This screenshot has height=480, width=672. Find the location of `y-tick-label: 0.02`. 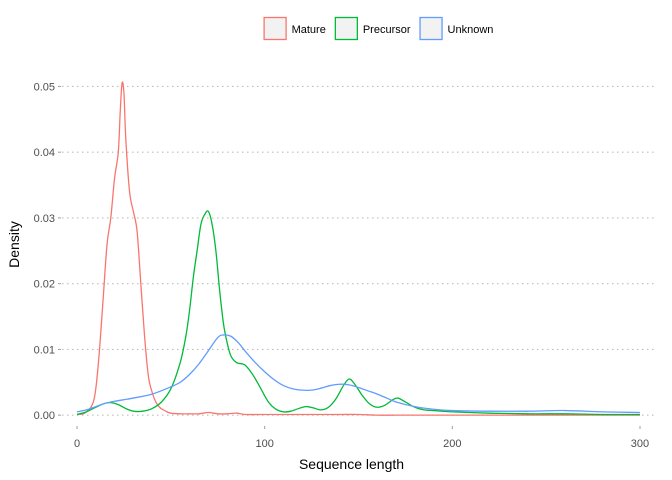

y-tick-label: 0.02 is located at coordinates (44, 285).